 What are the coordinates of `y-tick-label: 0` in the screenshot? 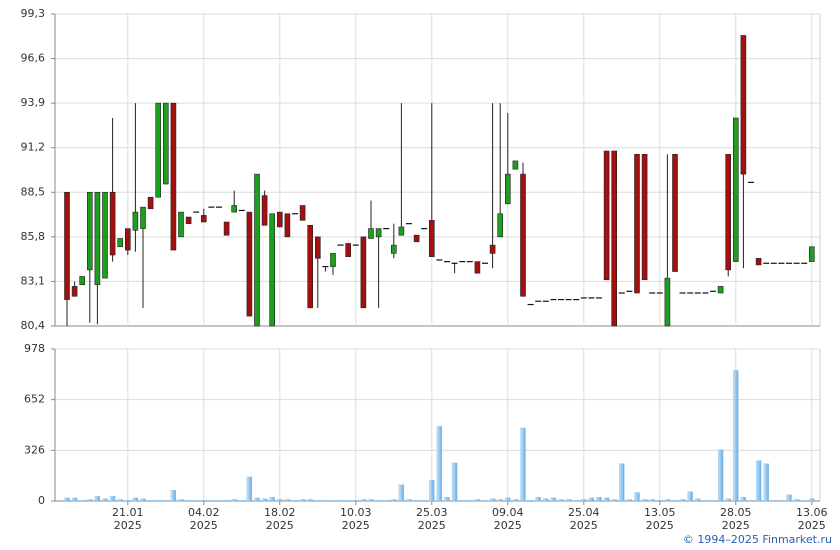 It's located at (41, 500).